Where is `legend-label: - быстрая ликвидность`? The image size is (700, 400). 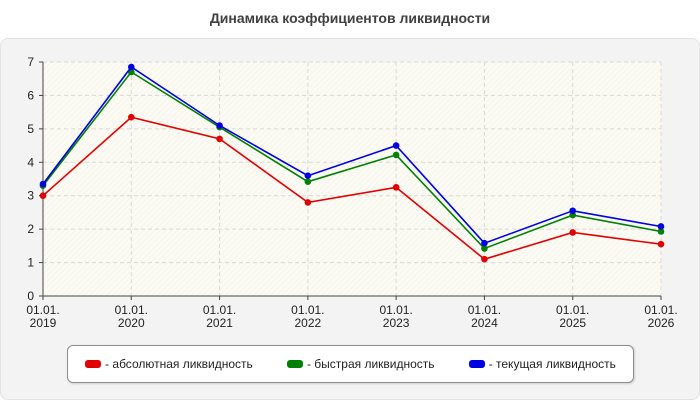
legend-label: - быстрая ликвидность is located at coordinates (370, 364).